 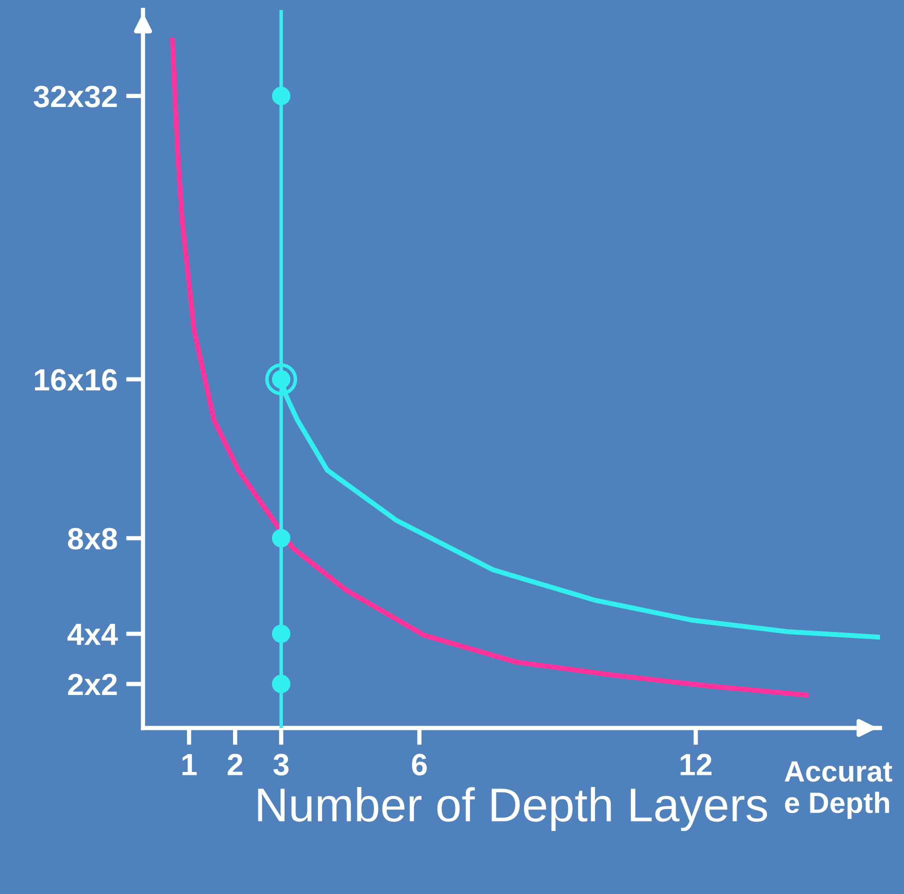 I want to click on text: 8x8, so click(x=93, y=539).